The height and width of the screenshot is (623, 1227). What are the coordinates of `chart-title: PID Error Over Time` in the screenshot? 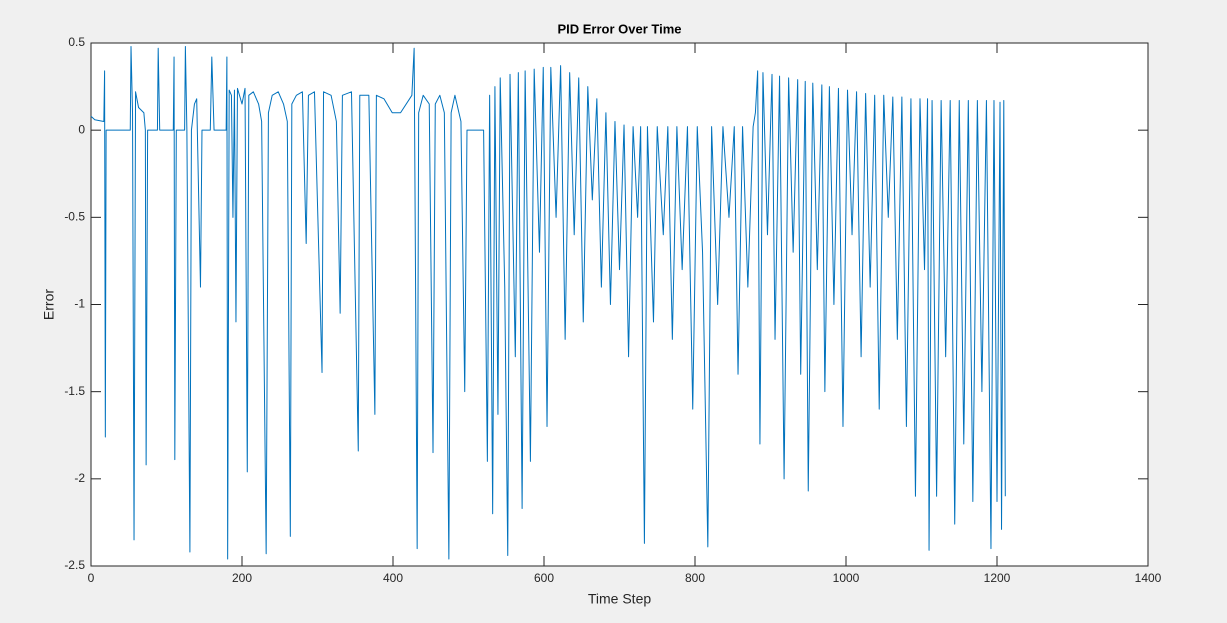 It's located at (619, 28).